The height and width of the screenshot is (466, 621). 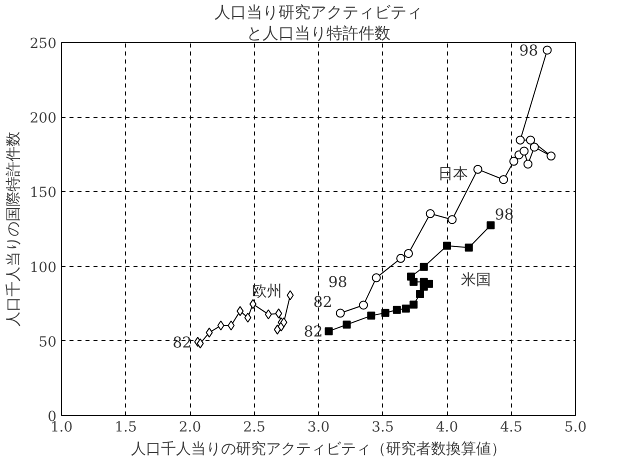 I want to click on x-tick-label: 4.0, so click(x=447, y=428).